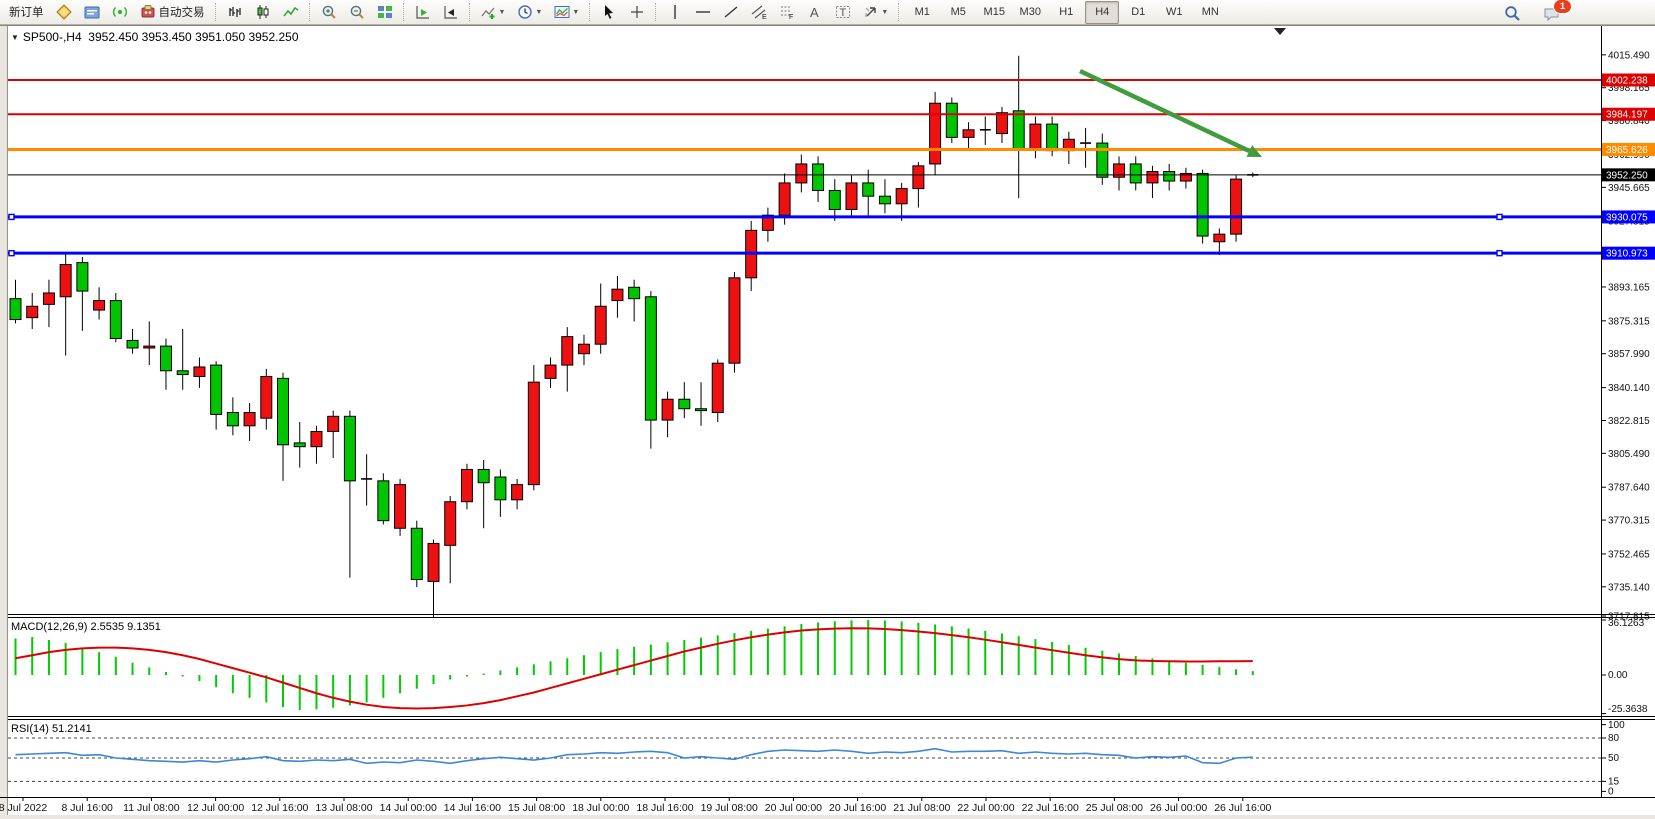 The height and width of the screenshot is (819, 1655). What do you see at coordinates (1030, 12) in the screenshot?
I see `timeframe-button-M30: M30` at bounding box center [1030, 12].